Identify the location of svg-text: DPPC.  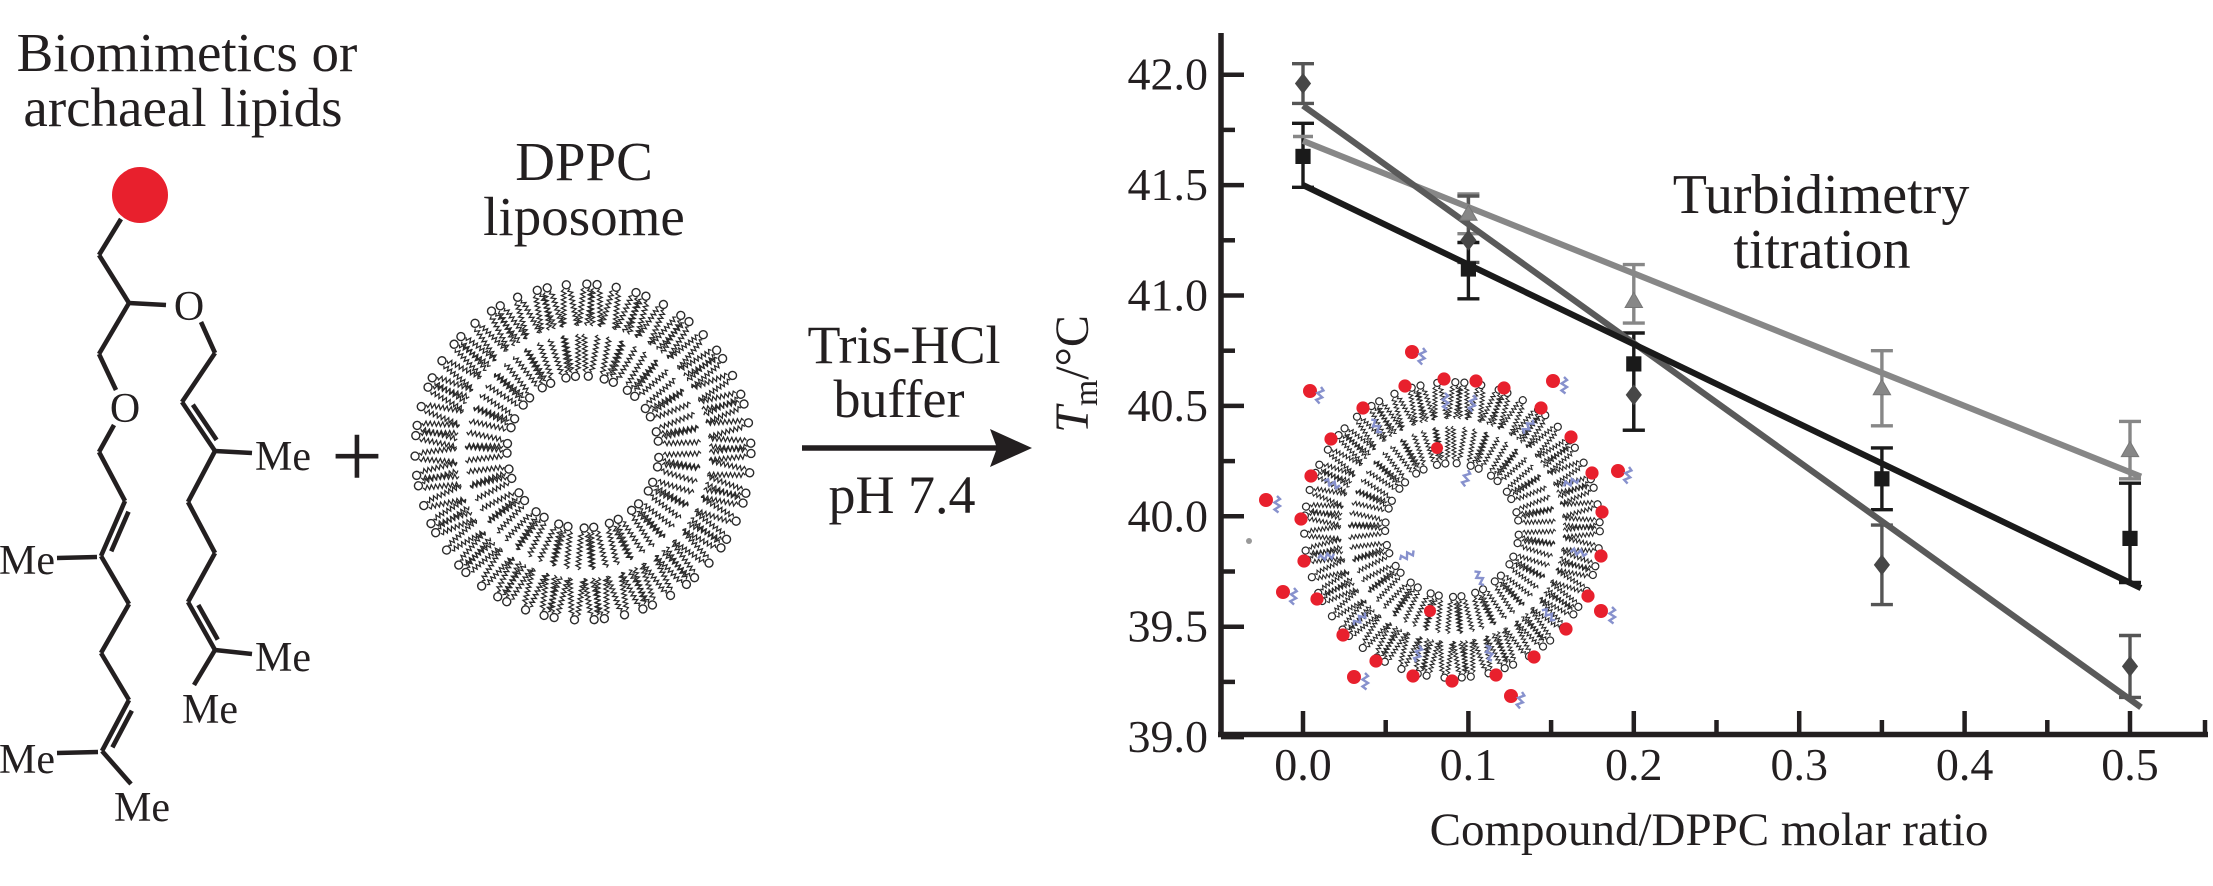
(584, 161).